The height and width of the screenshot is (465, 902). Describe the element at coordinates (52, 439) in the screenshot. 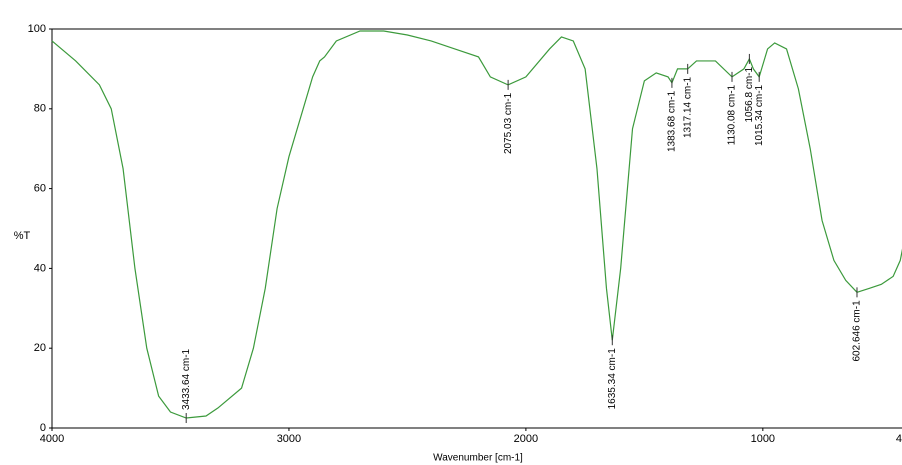

I see `x-tick-label: 4000` at that location.